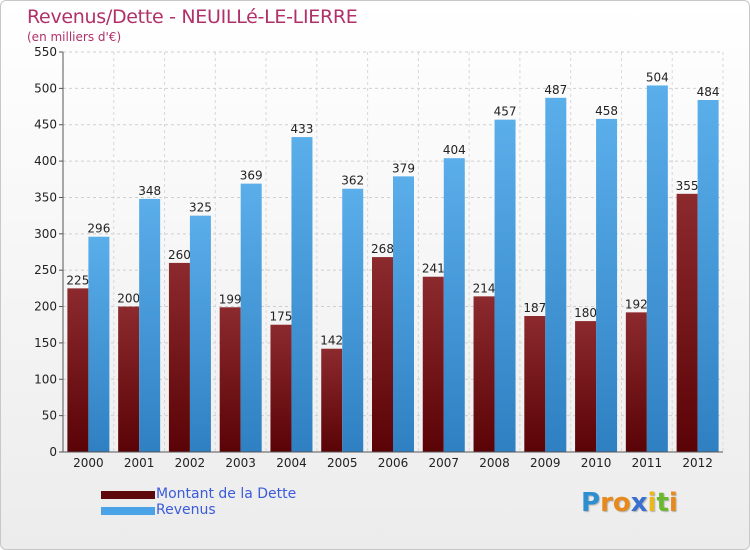 Image resolution: width=750 pixels, height=550 pixels. I want to click on y-tick-label: 150, so click(45, 343).